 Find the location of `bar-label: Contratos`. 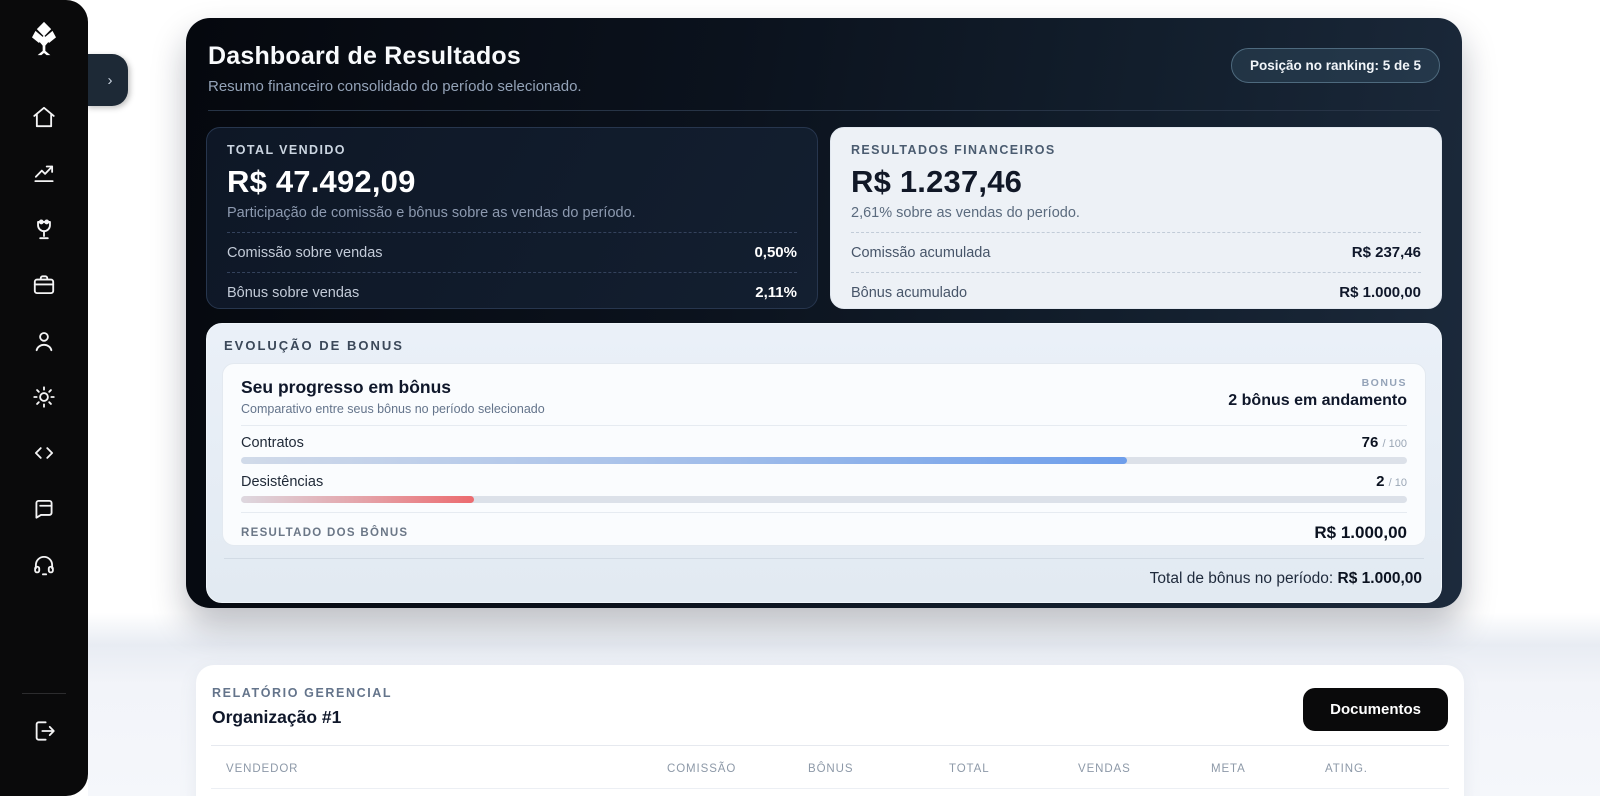

bar-label: Contratos is located at coordinates (272, 443).